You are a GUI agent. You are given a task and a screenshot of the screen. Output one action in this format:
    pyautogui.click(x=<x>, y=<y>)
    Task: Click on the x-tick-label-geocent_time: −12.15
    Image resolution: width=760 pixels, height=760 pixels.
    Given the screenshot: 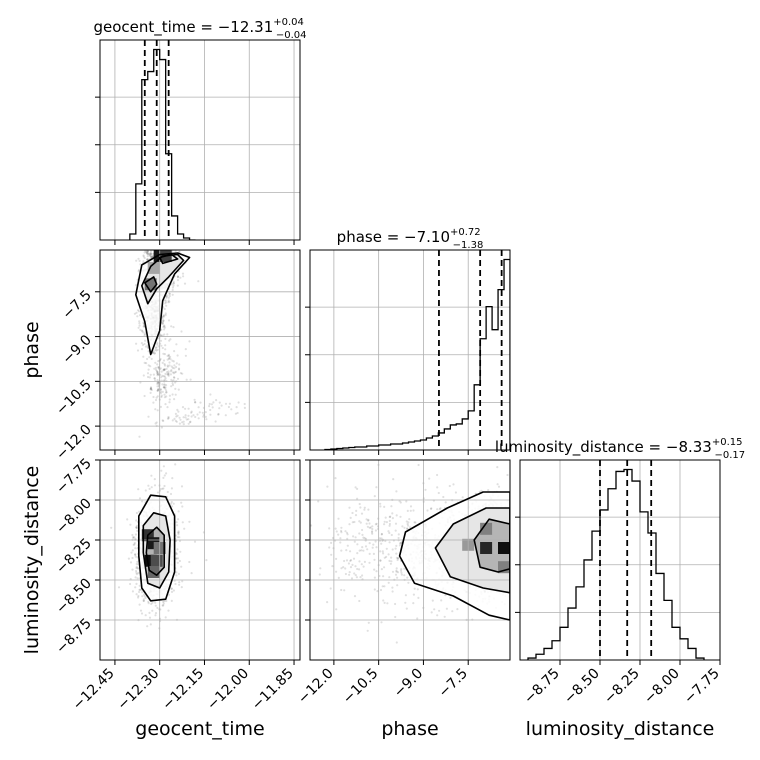 What is the action you would take?
    pyautogui.click(x=183, y=690)
    